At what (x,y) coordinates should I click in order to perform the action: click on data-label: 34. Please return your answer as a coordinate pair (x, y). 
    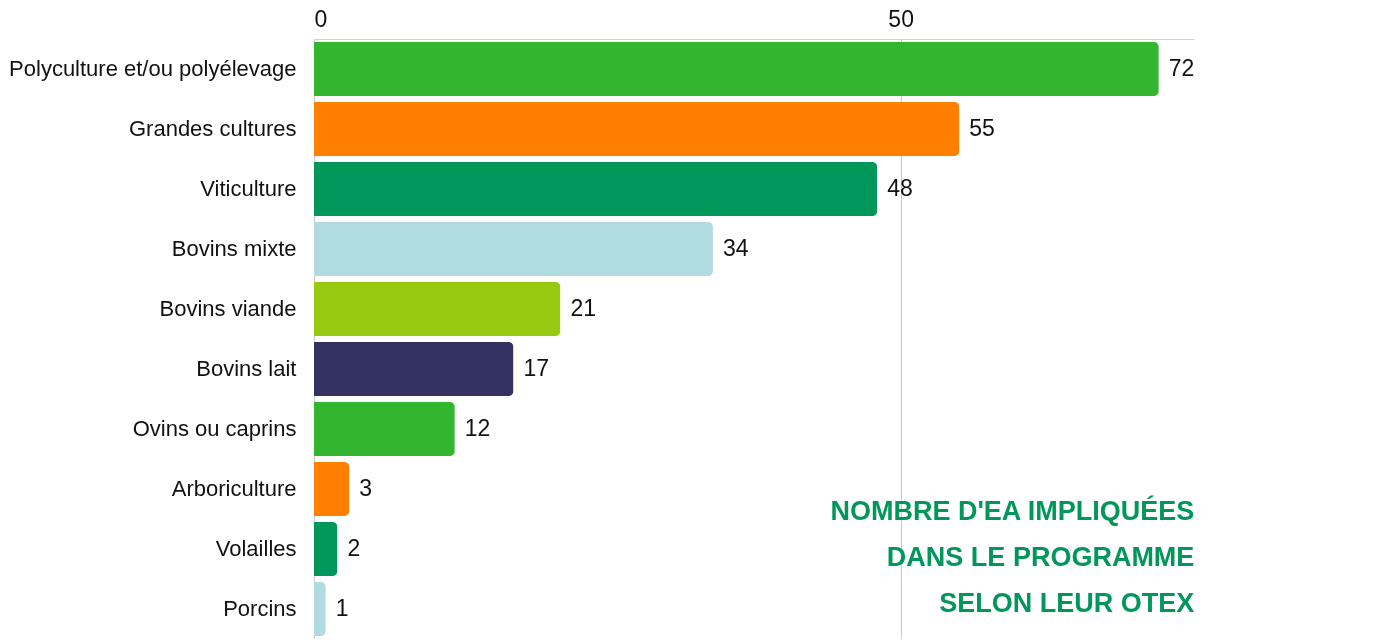
    Looking at the image, I should click on (735, 248).